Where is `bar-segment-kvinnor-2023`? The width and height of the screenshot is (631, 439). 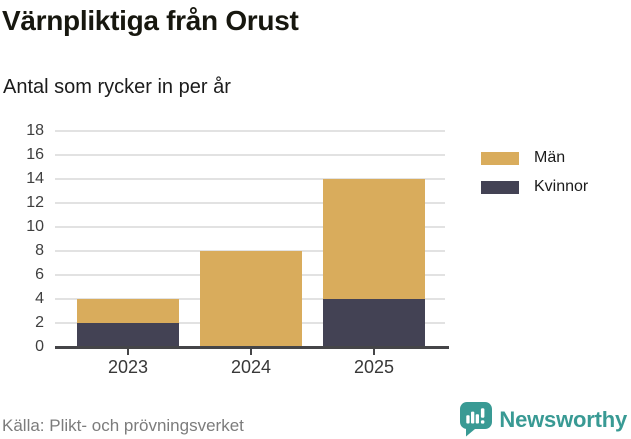 bar-segment-kvinnor-2023 is located at coordinates (128, 335).